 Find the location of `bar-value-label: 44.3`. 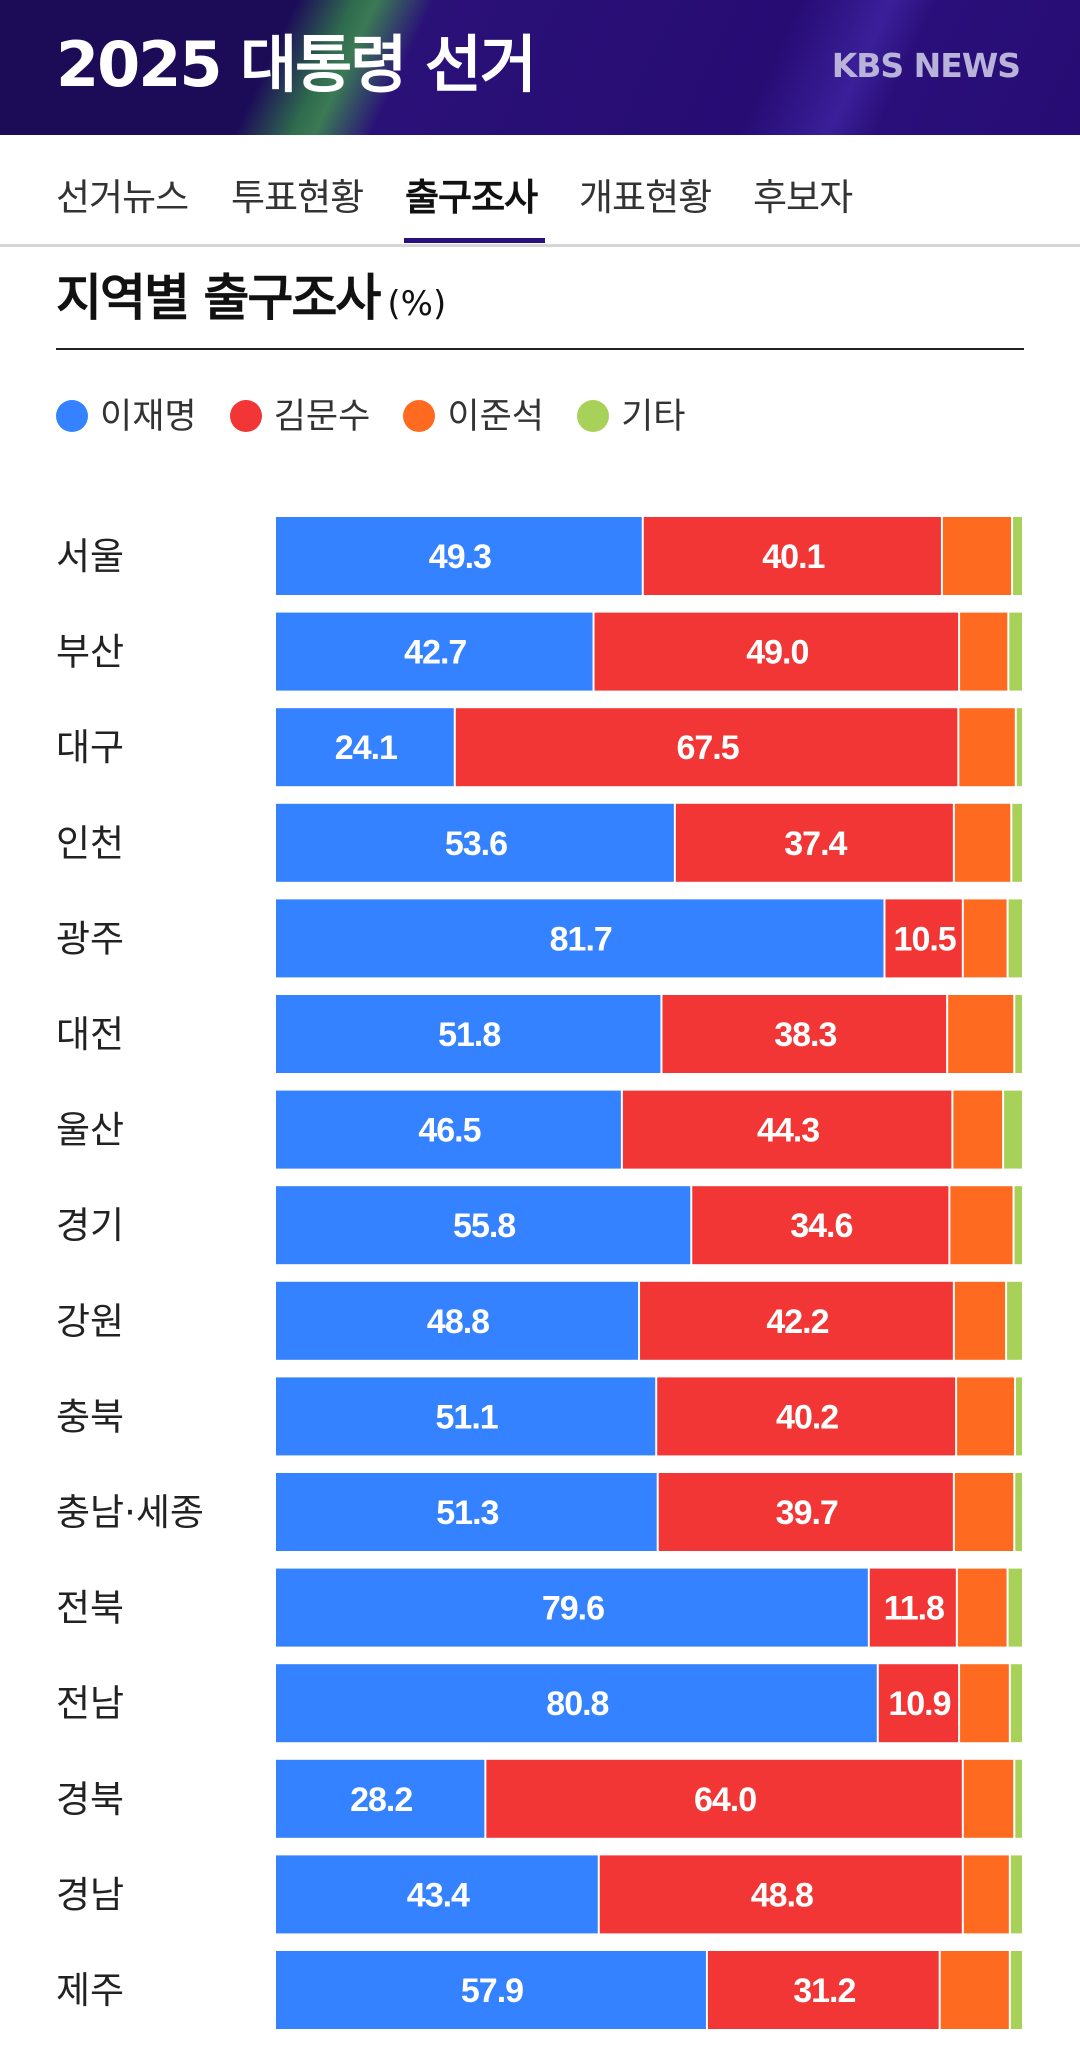

bar-value-label: 44.3 is located at coordinates (788, 1131).